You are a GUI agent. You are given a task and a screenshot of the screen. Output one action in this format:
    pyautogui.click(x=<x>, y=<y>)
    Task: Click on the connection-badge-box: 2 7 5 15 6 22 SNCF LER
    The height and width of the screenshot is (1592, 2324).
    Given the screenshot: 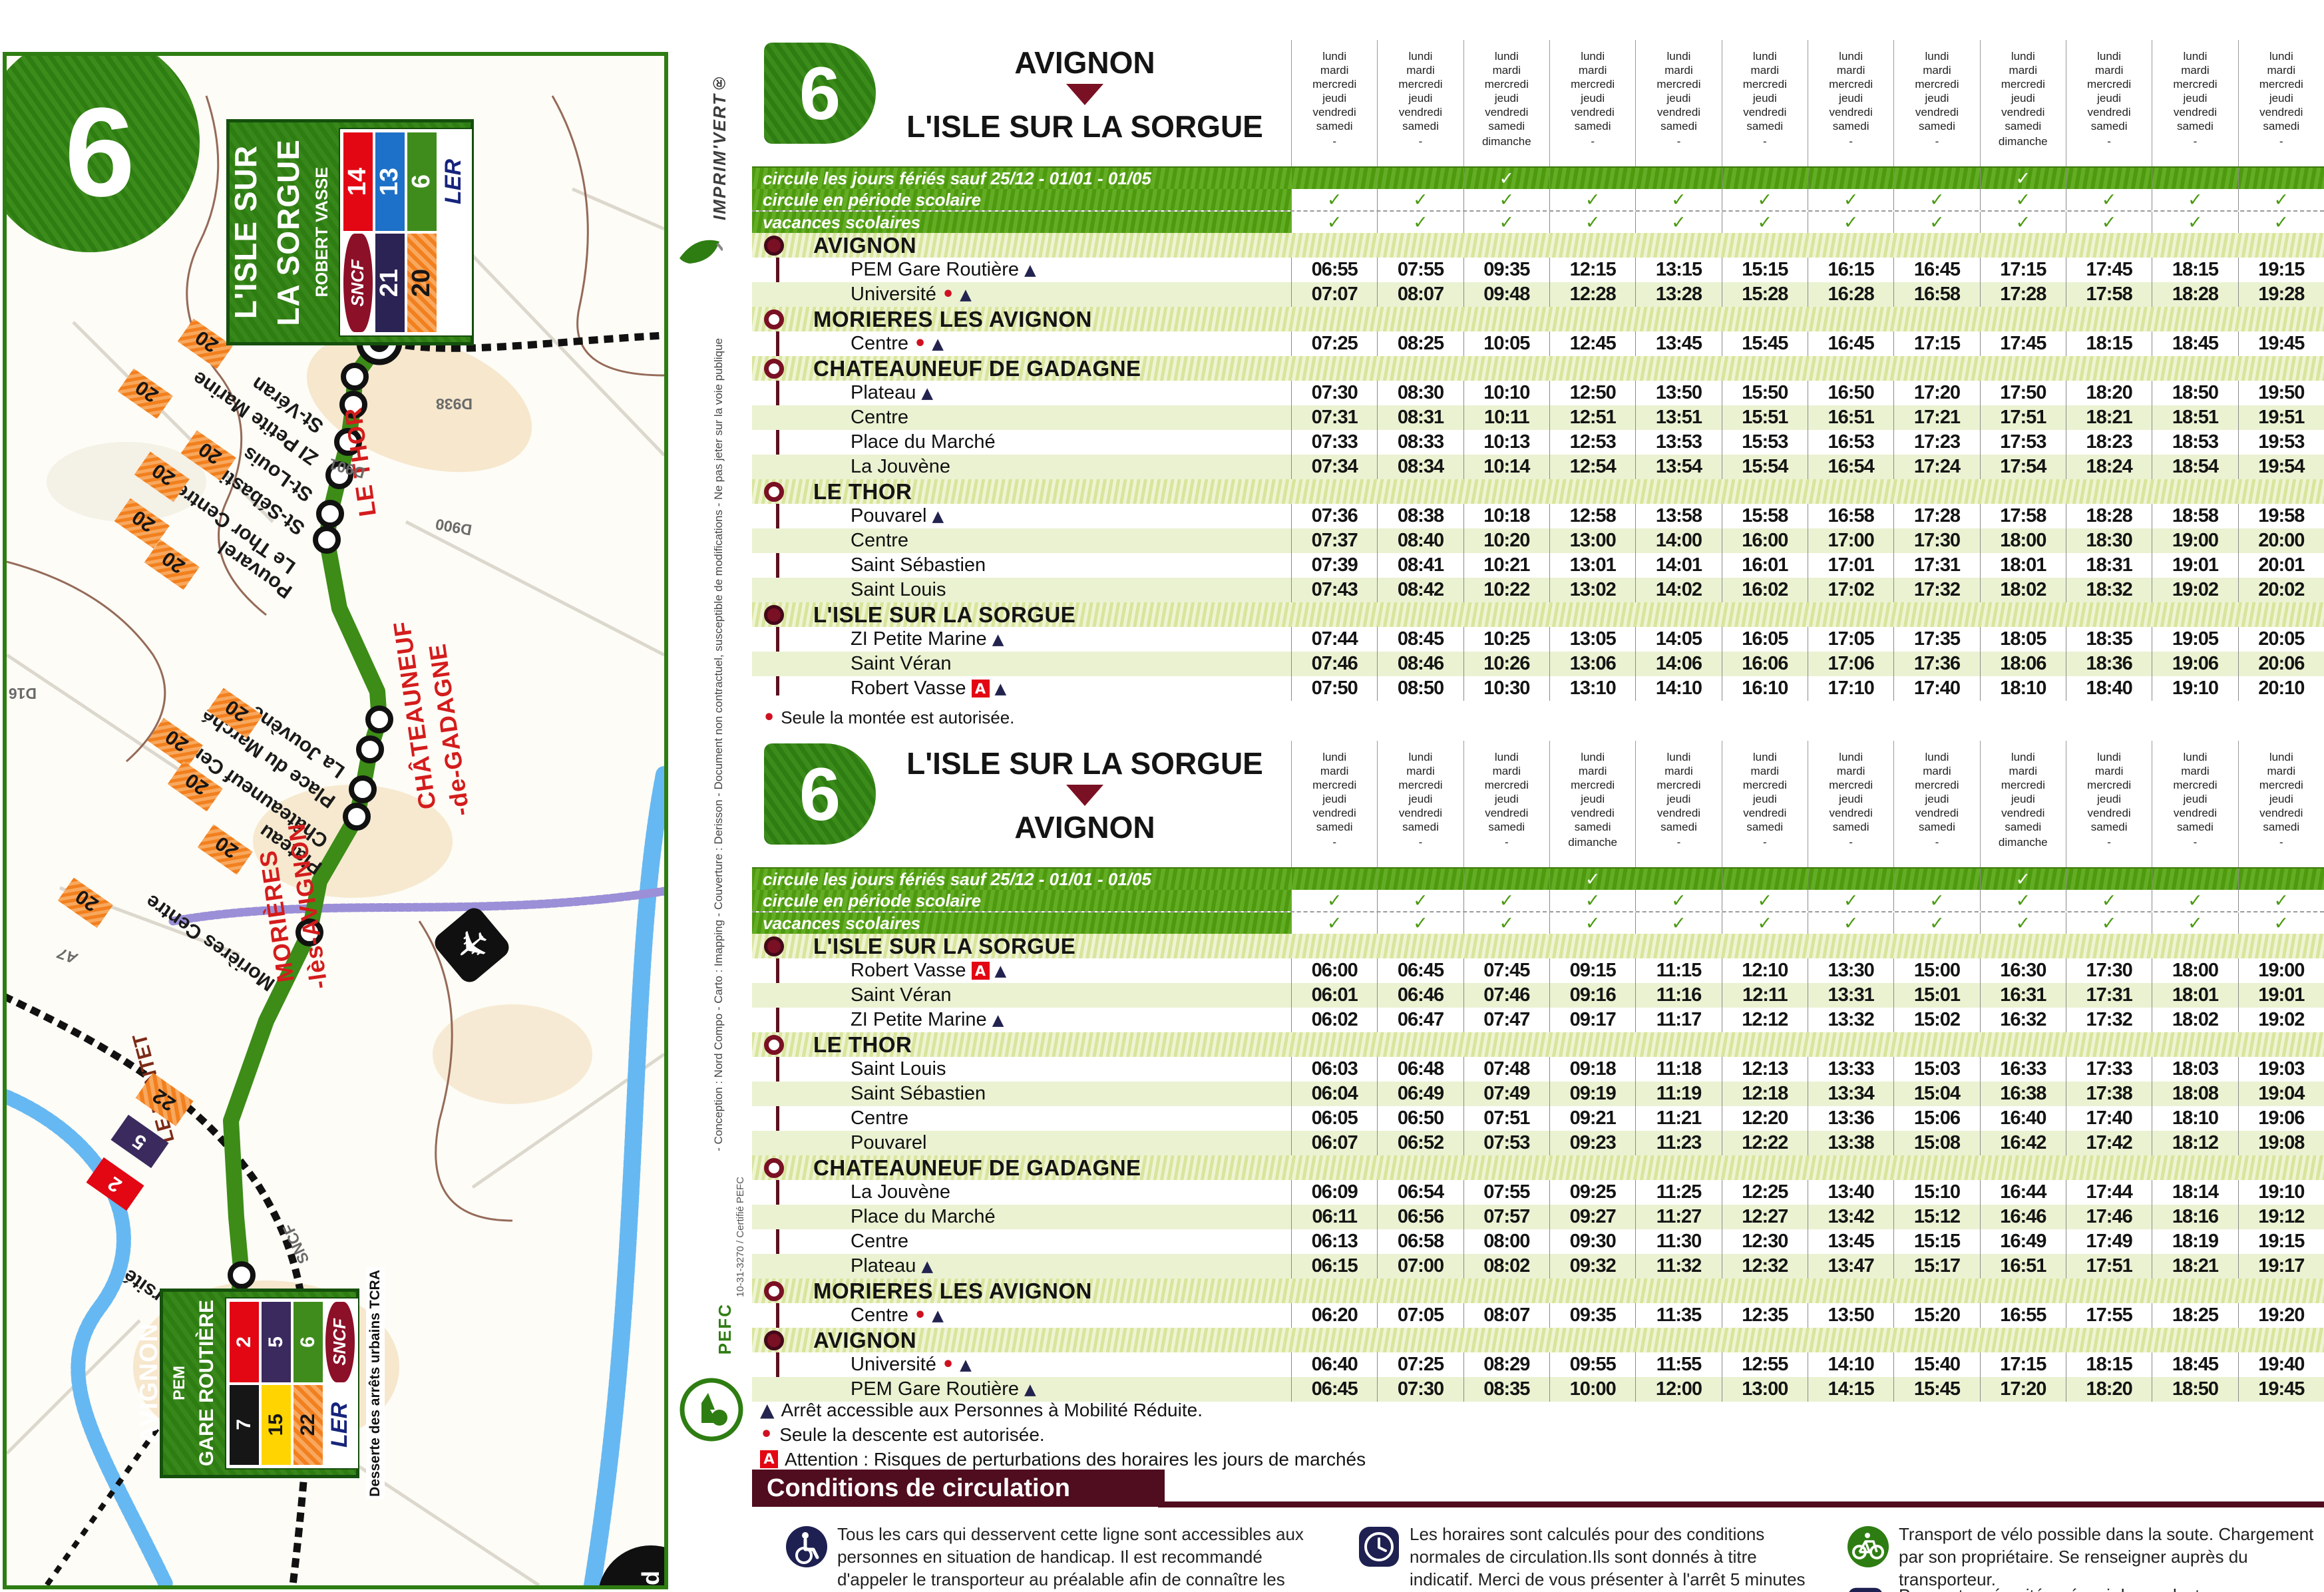 What is the action you would take?
    pyautogui.click(x=291, y=1383)
    